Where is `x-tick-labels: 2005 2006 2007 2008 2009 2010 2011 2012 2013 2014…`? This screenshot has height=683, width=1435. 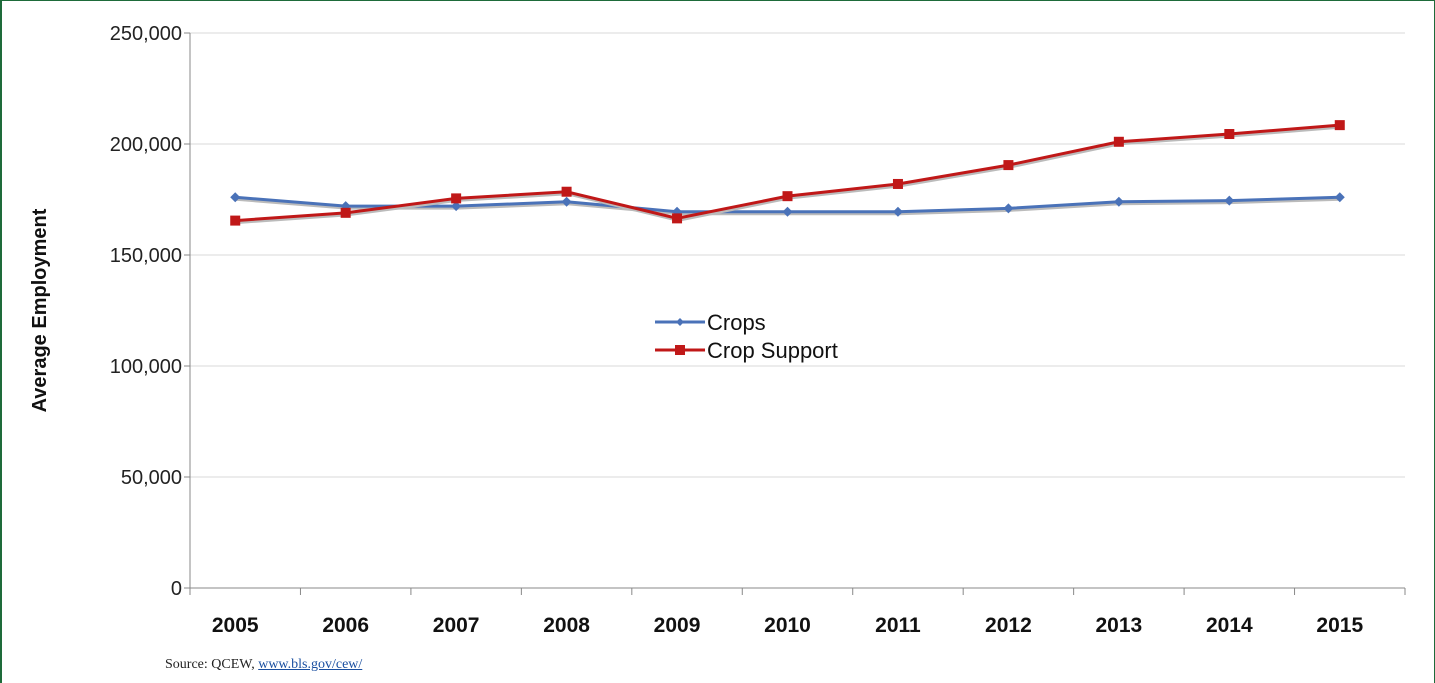
x-tick-labels: 2005 2006 2007 2008 2009 2010 2011 2012 2013 2014… is located at coordinates (788, 625).